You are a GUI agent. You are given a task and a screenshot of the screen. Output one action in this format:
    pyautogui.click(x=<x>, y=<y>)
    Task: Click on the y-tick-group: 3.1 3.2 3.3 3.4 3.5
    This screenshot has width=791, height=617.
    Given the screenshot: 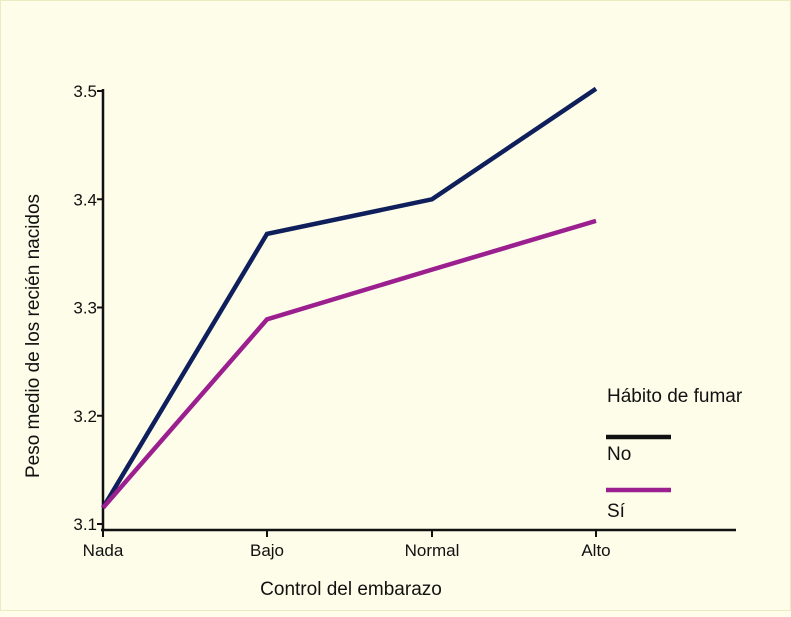 What is the action you would take?
    pyautogui.click(x=88, y=308)
    